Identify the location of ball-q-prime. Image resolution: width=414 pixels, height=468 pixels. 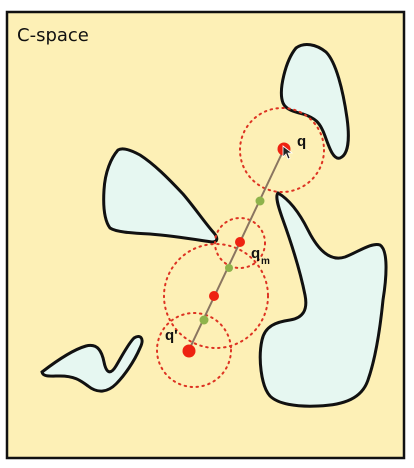
(194, 350).